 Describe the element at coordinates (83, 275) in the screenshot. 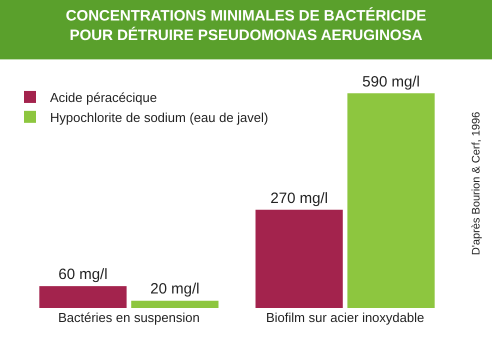

I see `data-label: 60 mg/l` at that location.